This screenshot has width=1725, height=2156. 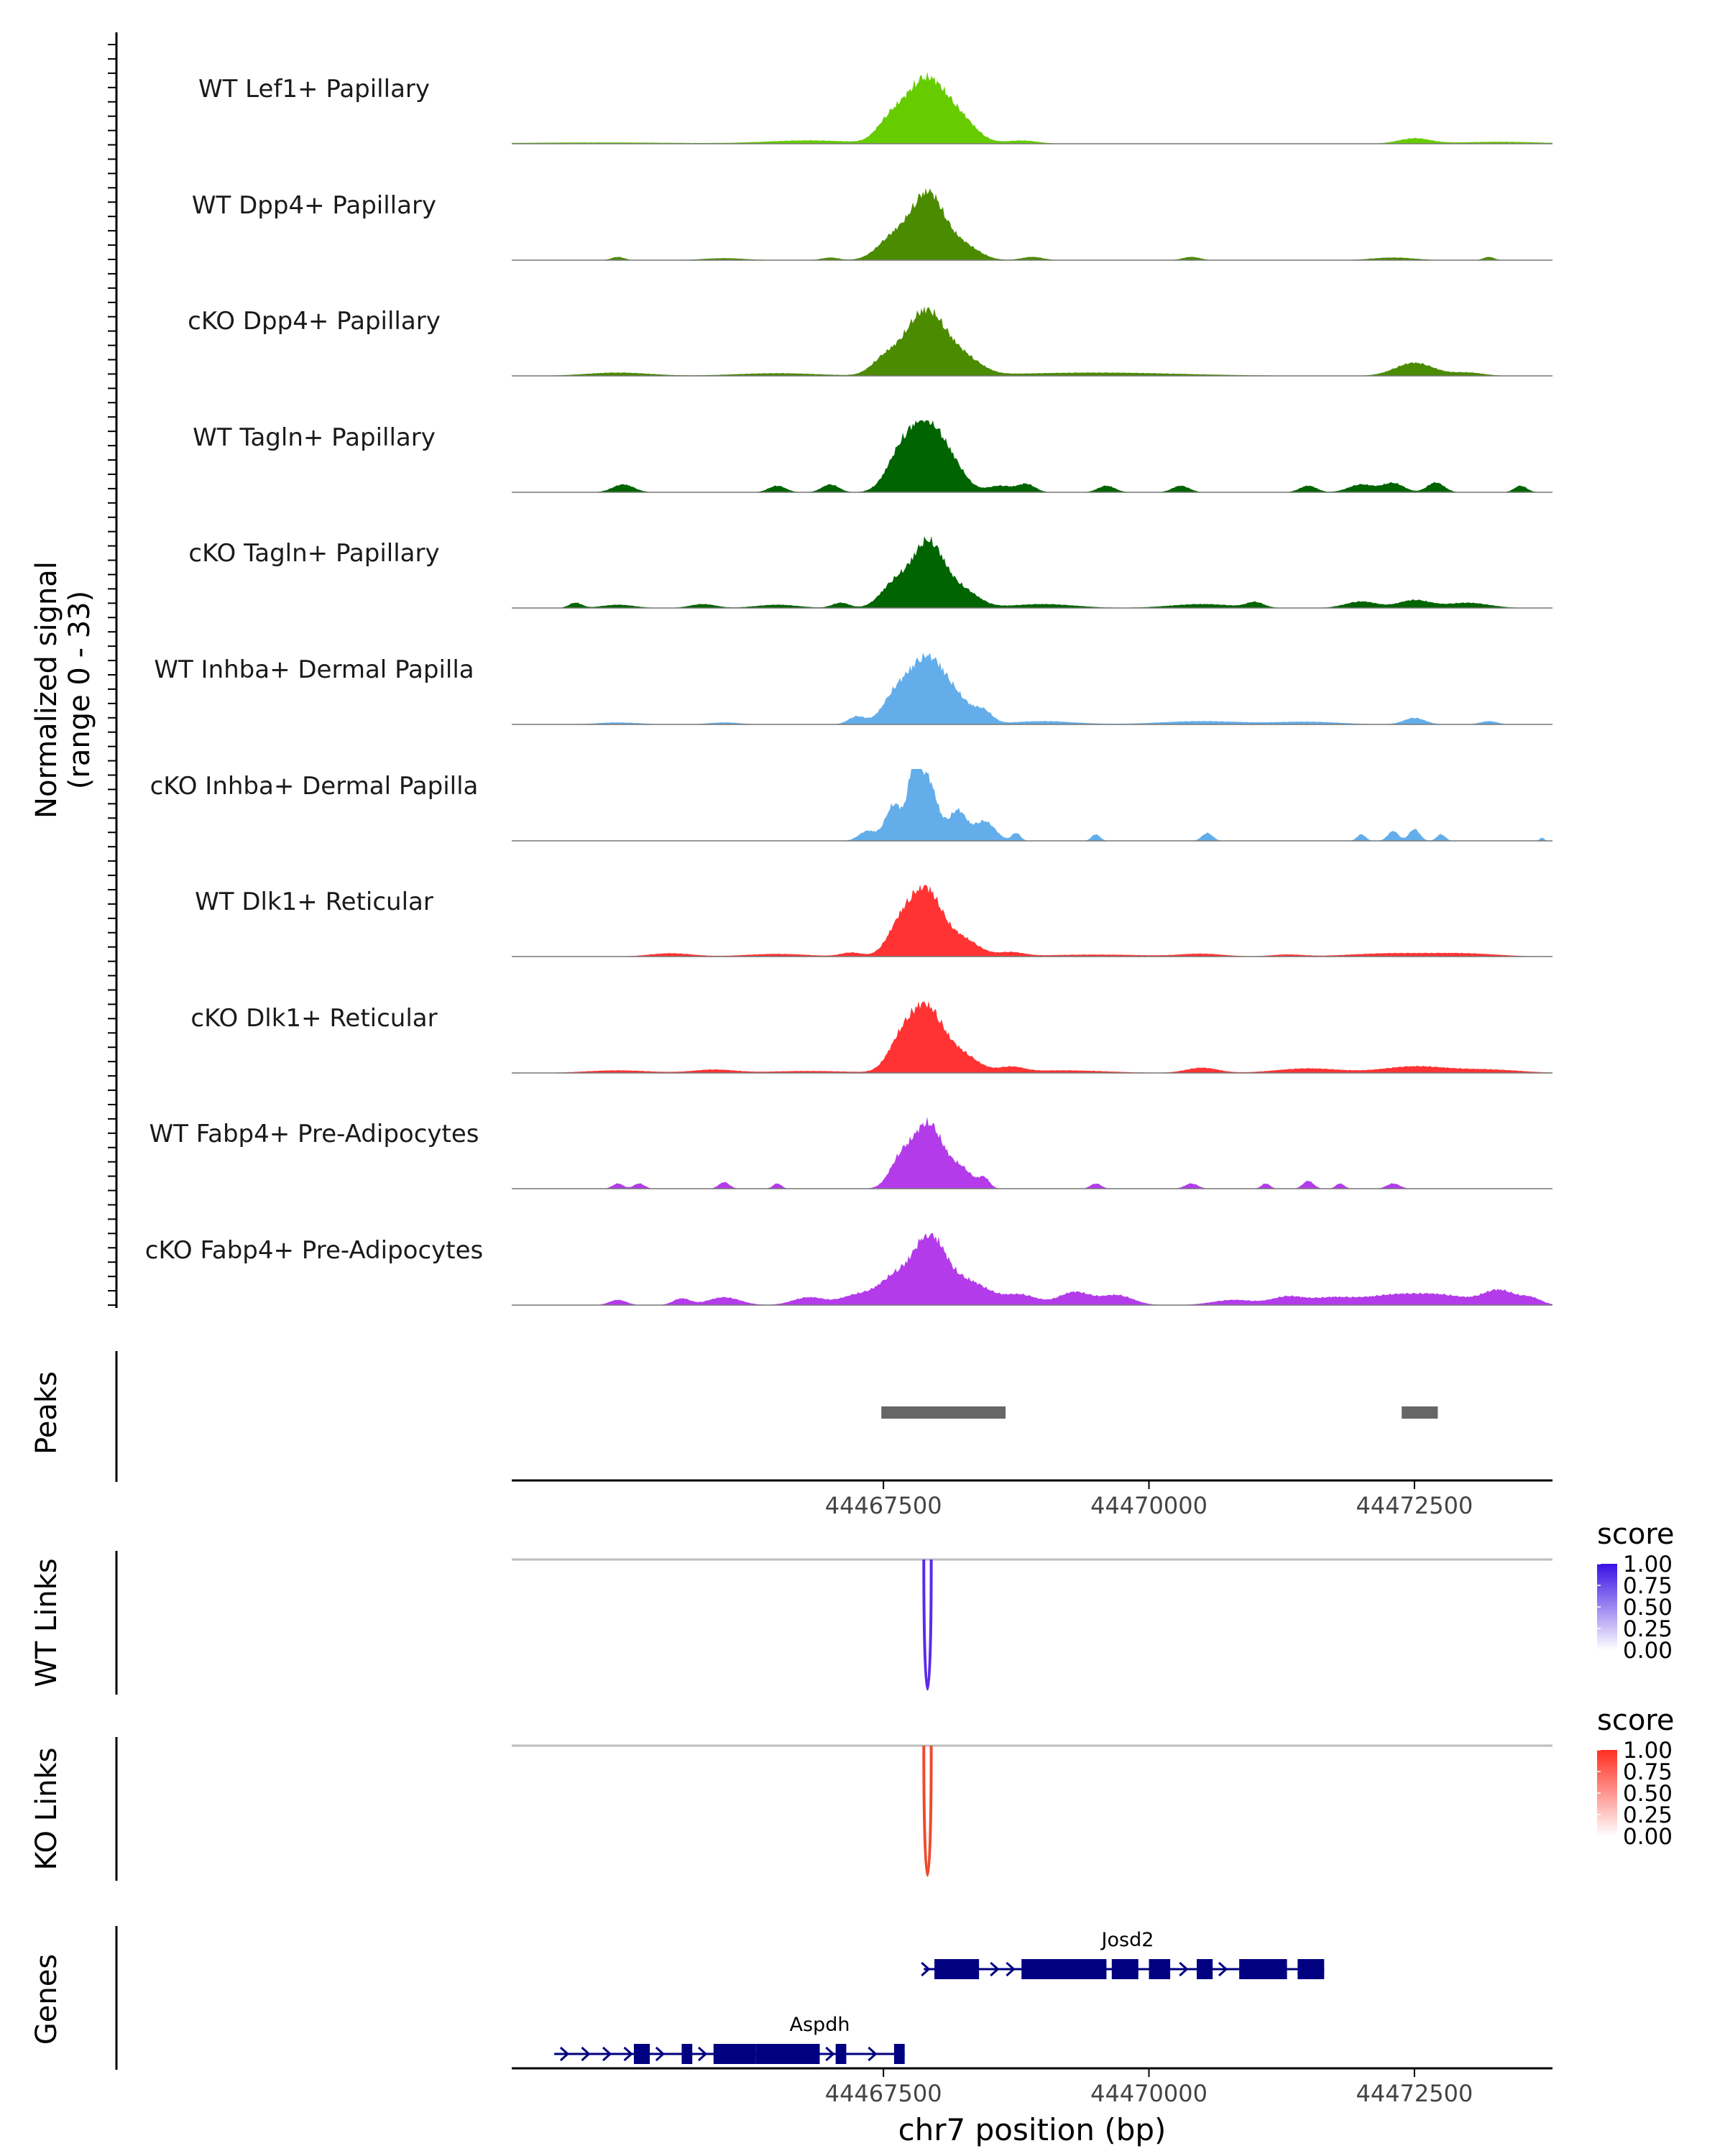 I want to click on coverage-track-label: cKO Dlk1+ Reticular, so click(x=313, y=1018).